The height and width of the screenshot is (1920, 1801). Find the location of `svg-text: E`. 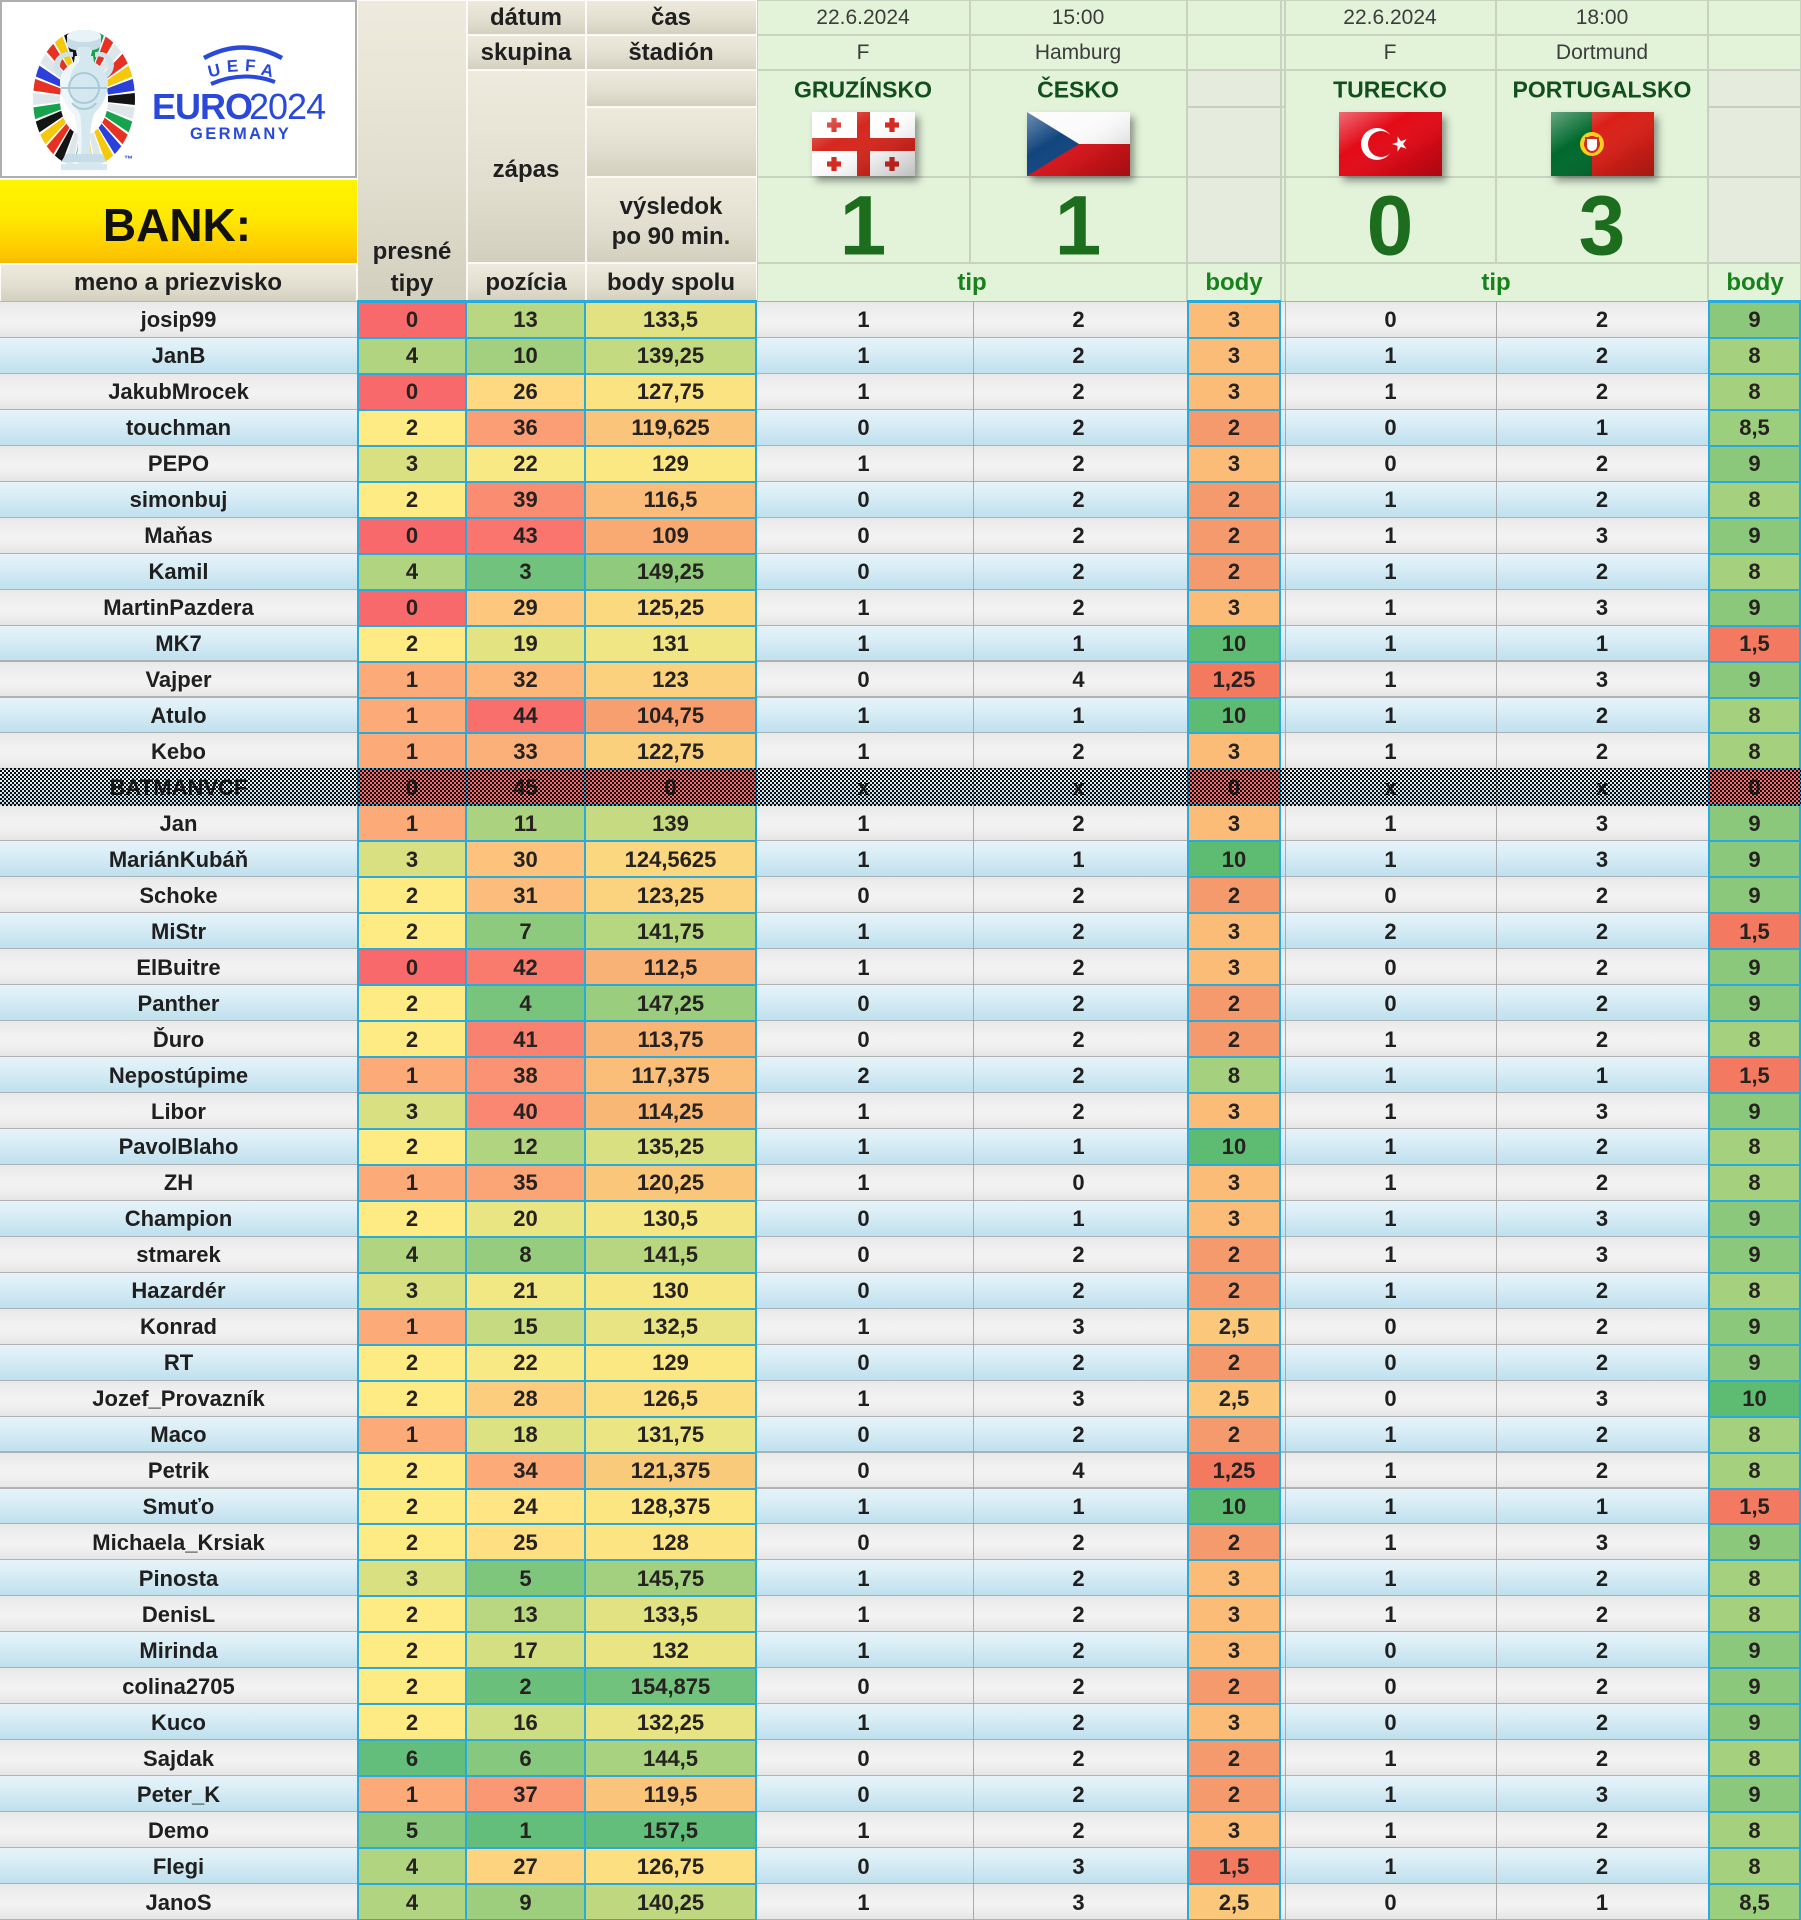

svg-text: E is located at coordinates (232, 66).